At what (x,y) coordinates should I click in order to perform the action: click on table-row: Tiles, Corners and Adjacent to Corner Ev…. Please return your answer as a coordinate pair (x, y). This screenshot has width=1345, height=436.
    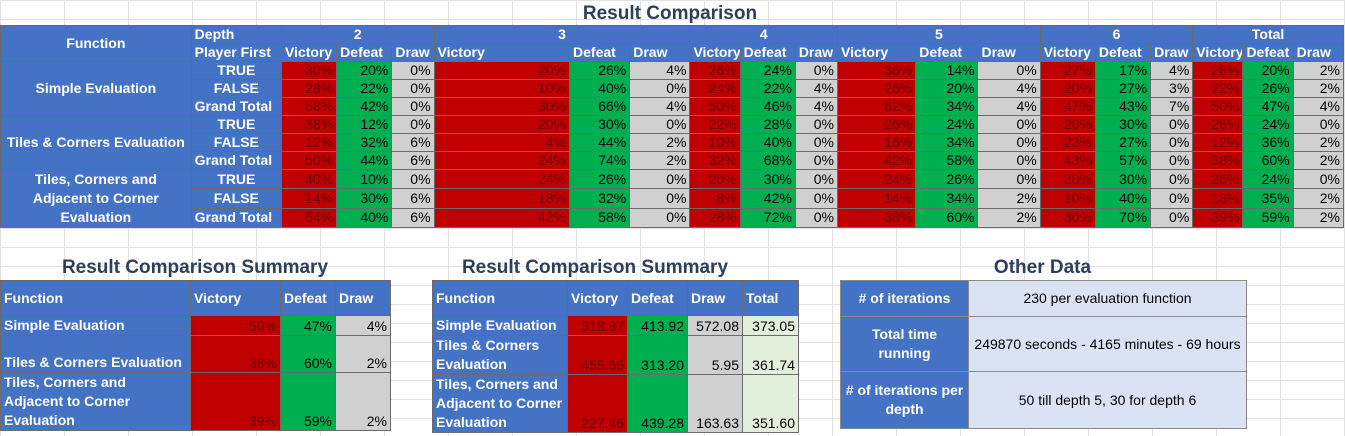
    Looking at the image, I should click on (672, 198).